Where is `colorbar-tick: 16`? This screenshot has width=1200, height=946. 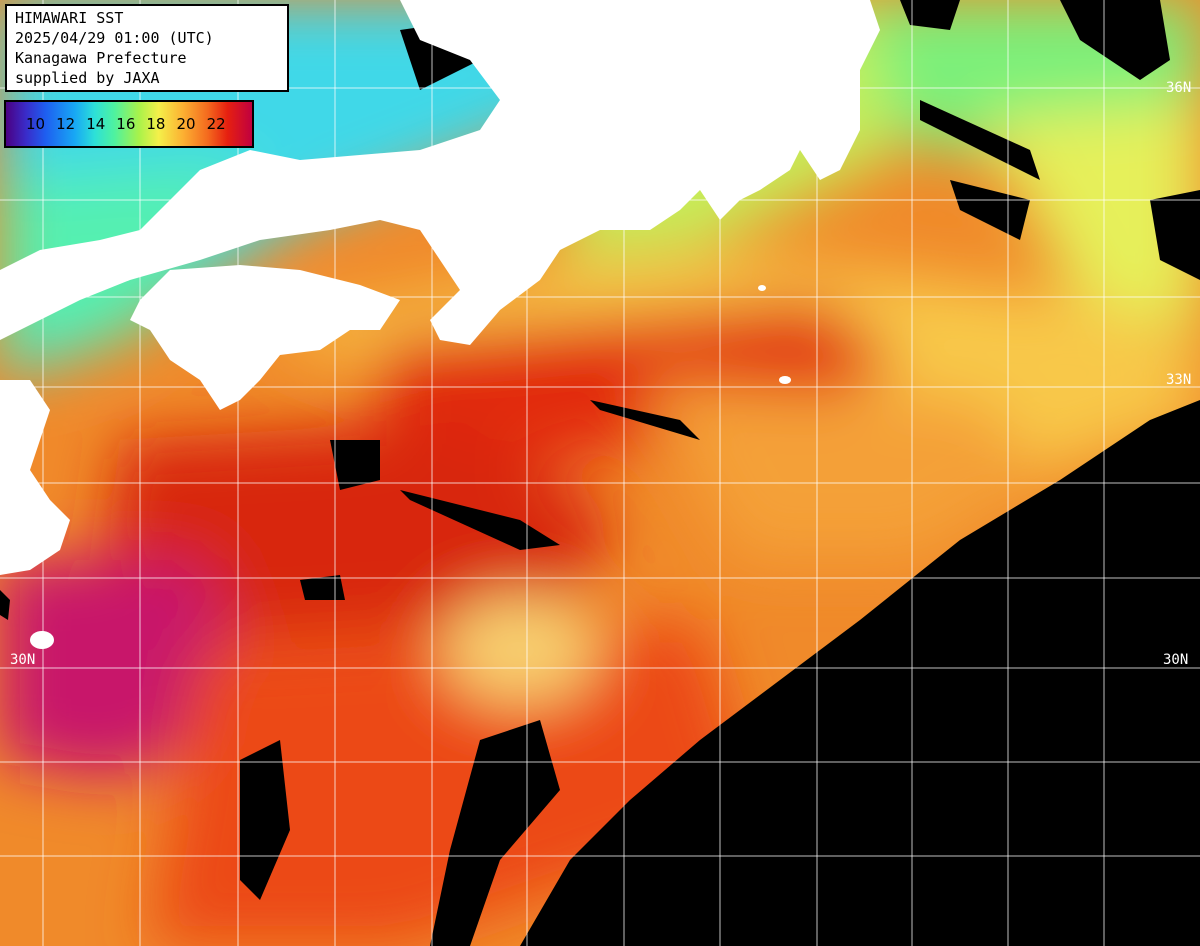 colorbar-tick: 16 is located at coordinates (126, 124).